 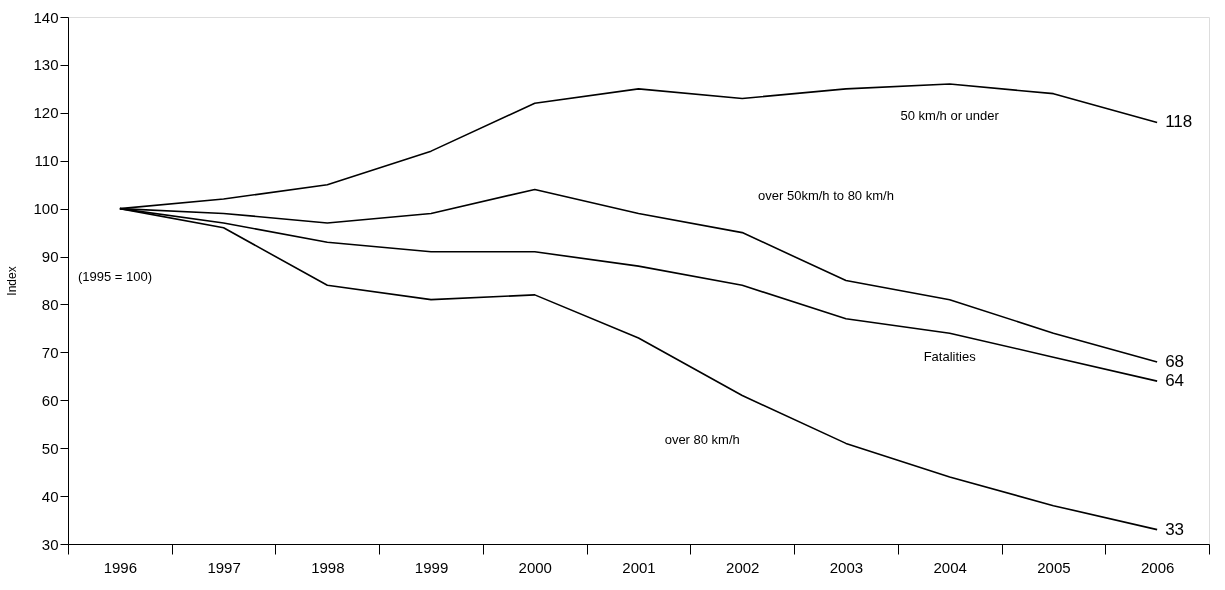 What do you see at coordinates (50, 352) in the screenshot?
I see `y-tick-label: 70` at bounding box center [50, 352].